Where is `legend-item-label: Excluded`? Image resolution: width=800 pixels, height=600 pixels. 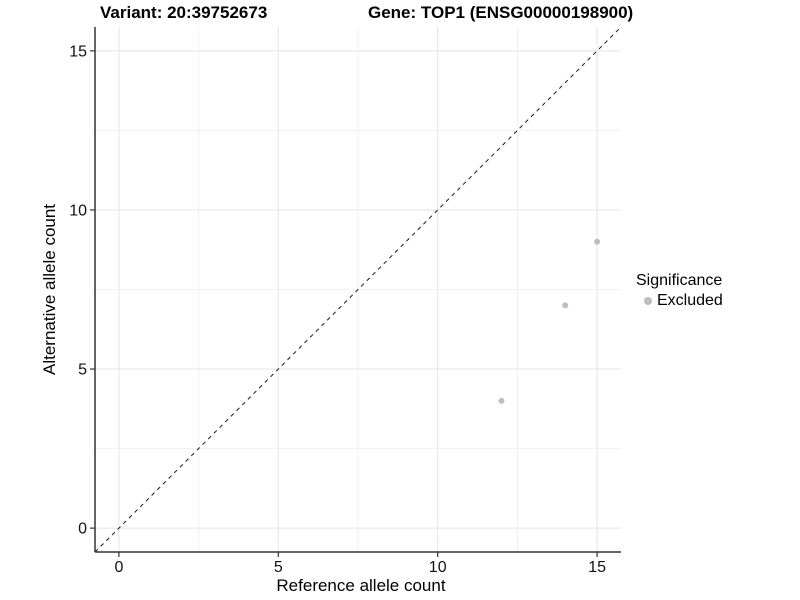 legend-item-label: Excluded is located at coordinates (690, 300).